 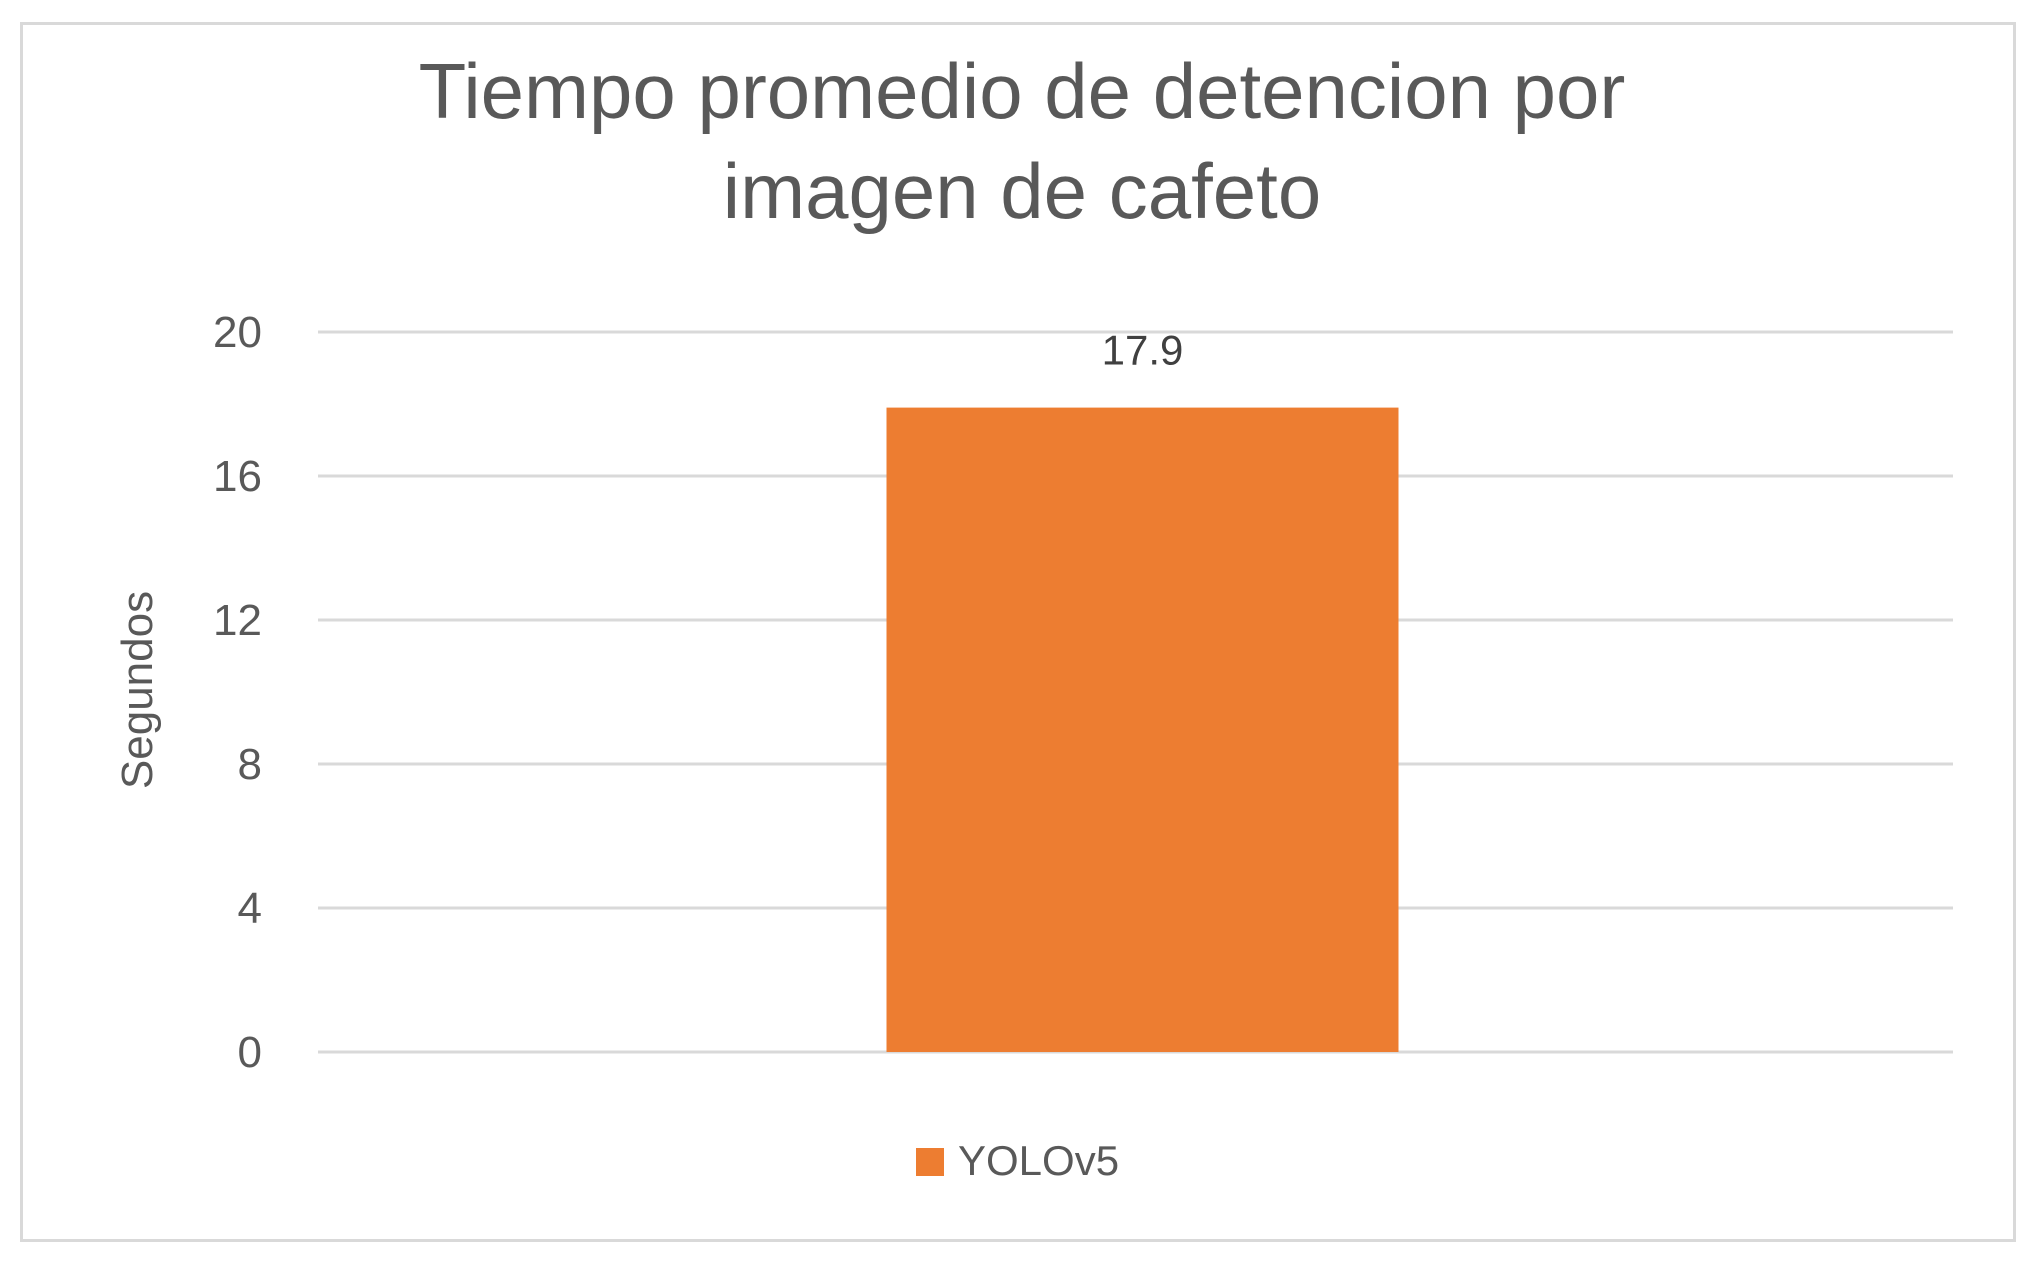 I want to click on legend: YOLOv5, so click(x=1017, y=1160).